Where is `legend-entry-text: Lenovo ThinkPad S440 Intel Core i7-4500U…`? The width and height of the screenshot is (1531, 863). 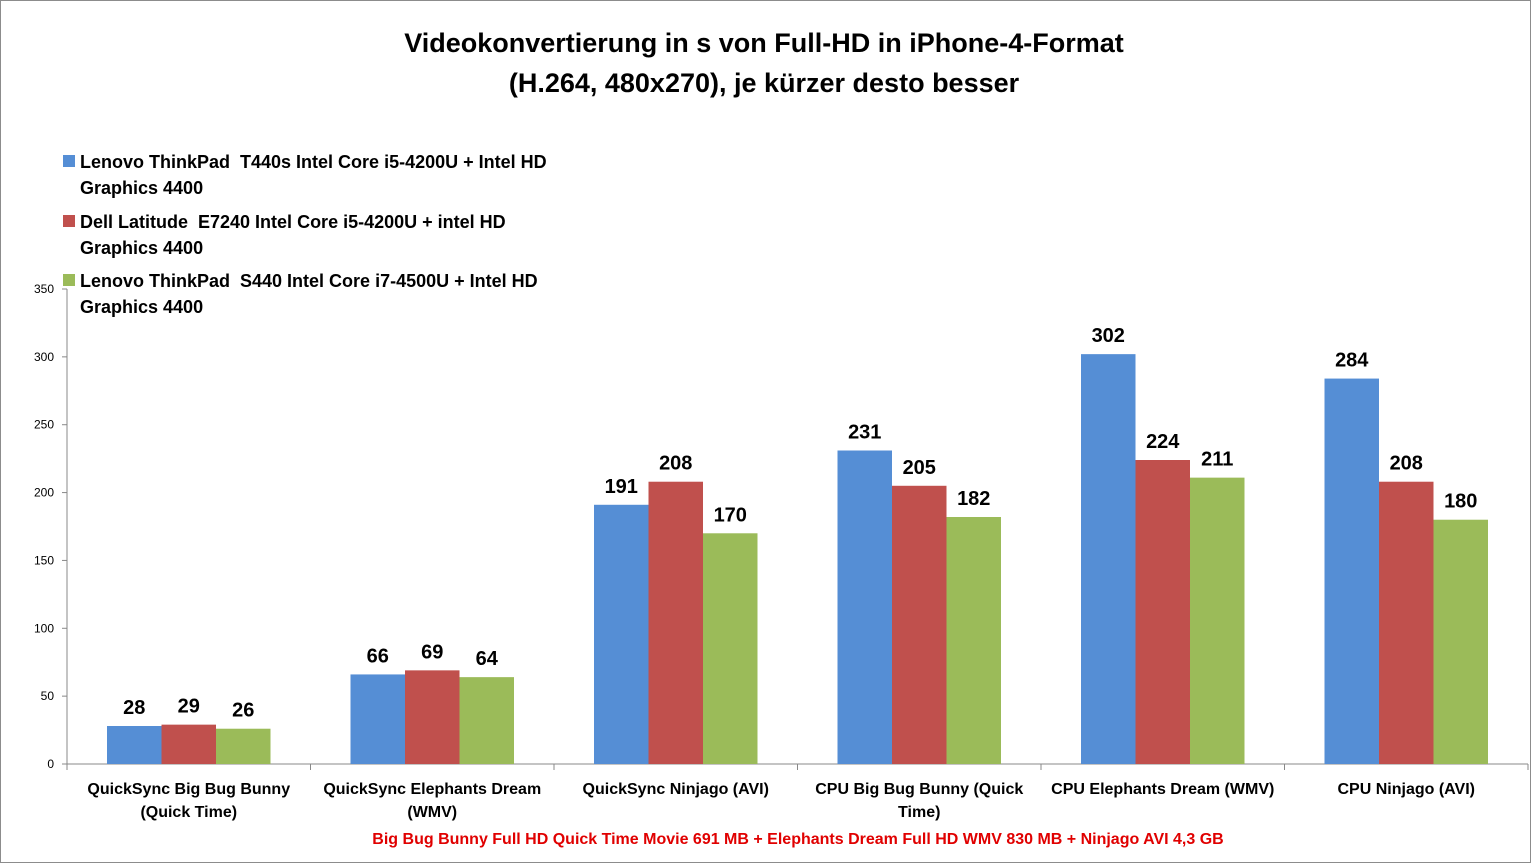
legend-entry-text: Lenovo ThinkPad S440 Intel Core i7-4500U… is located at coordinates (309, 281).